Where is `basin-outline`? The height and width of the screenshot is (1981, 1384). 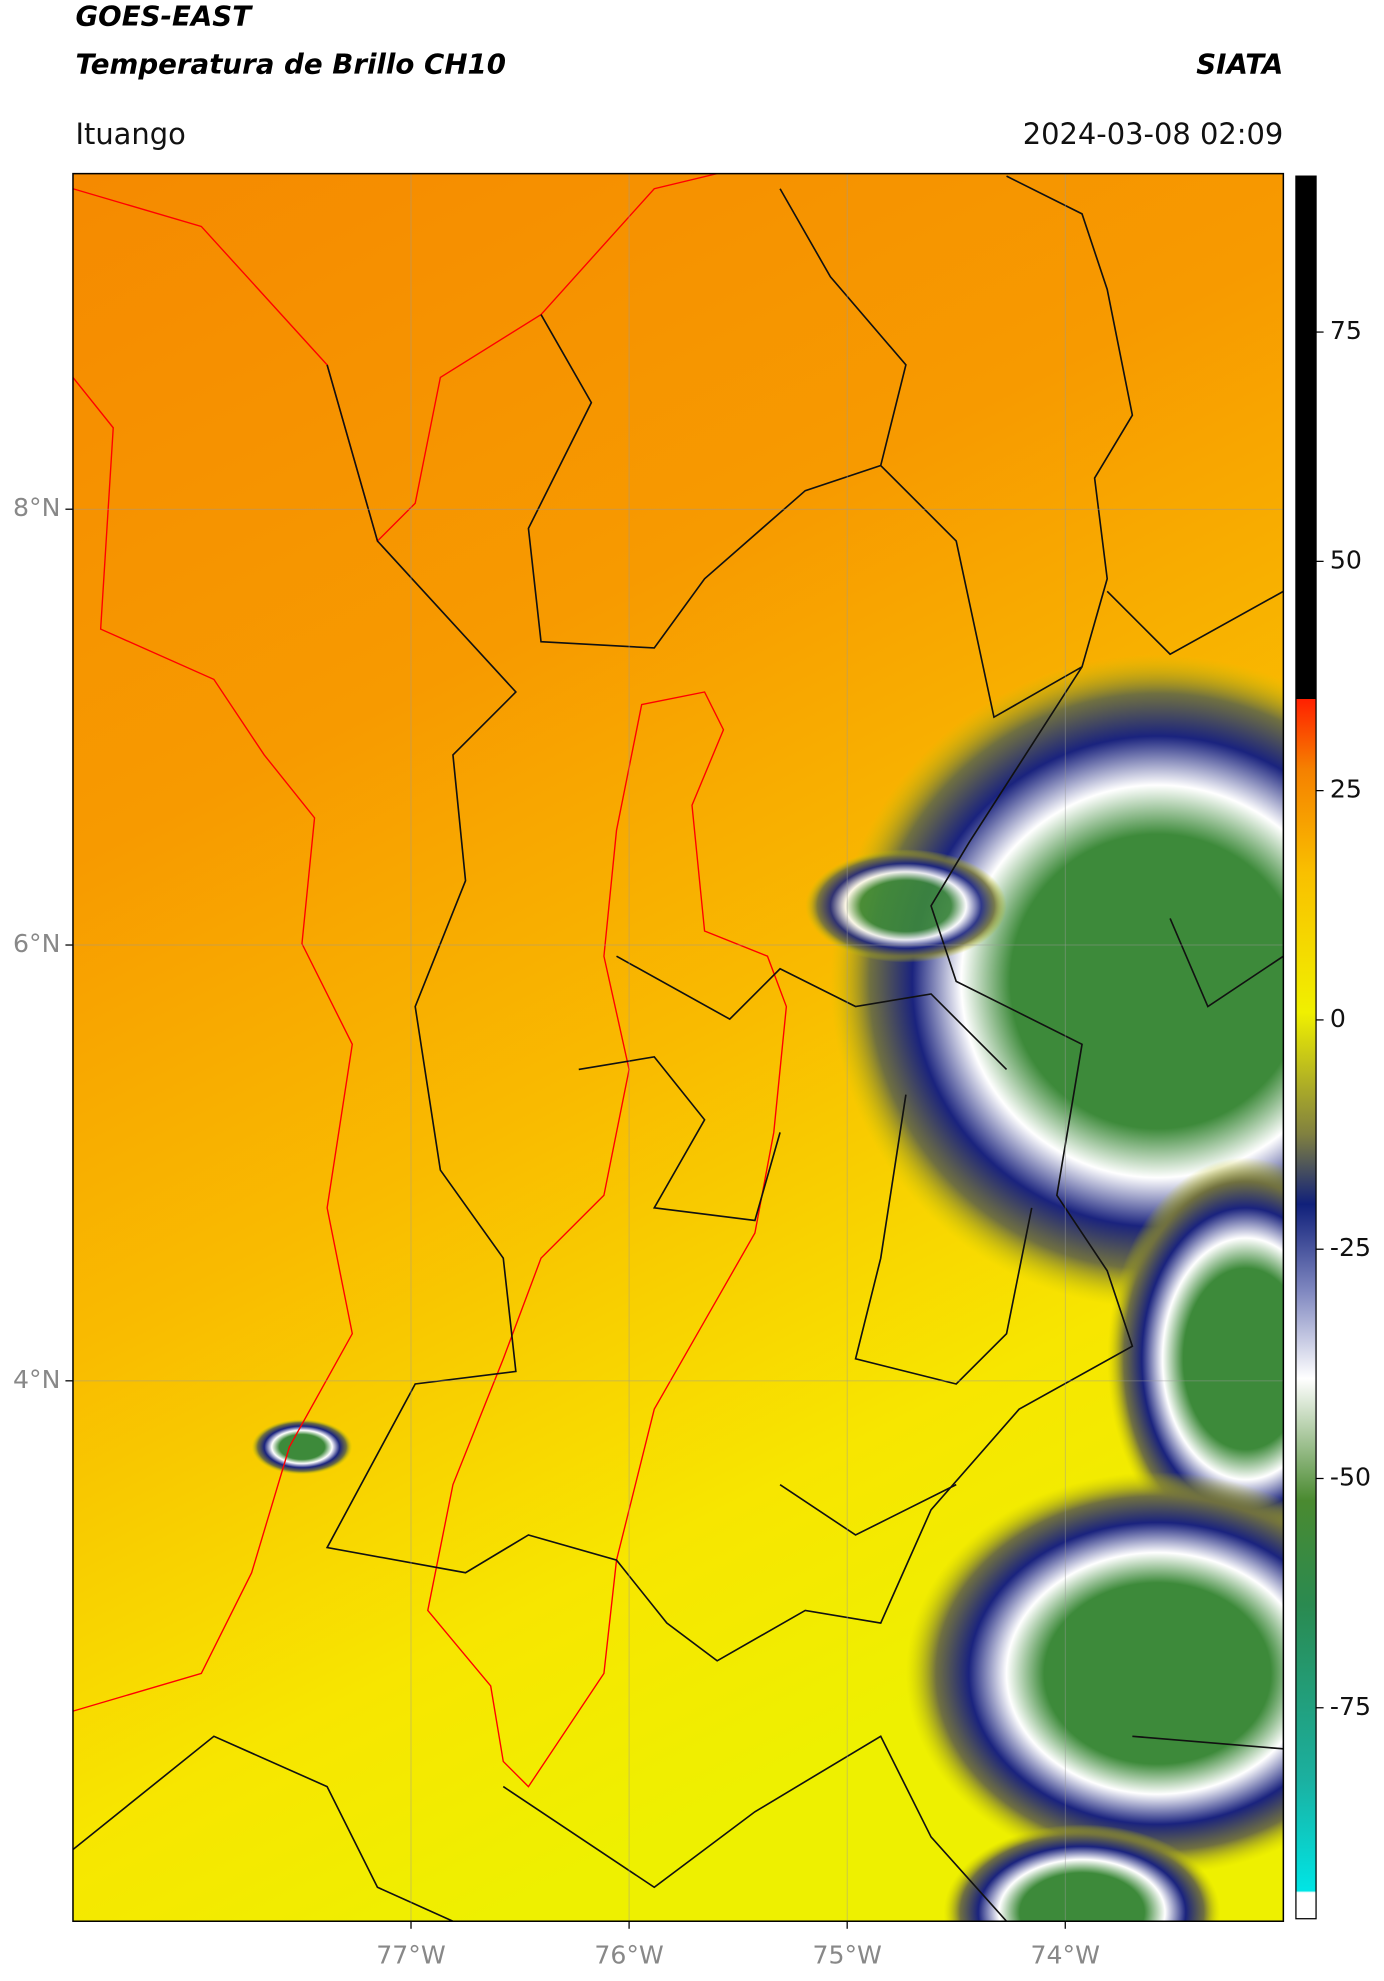 basin-outline is located at coordinates (607, 1239).